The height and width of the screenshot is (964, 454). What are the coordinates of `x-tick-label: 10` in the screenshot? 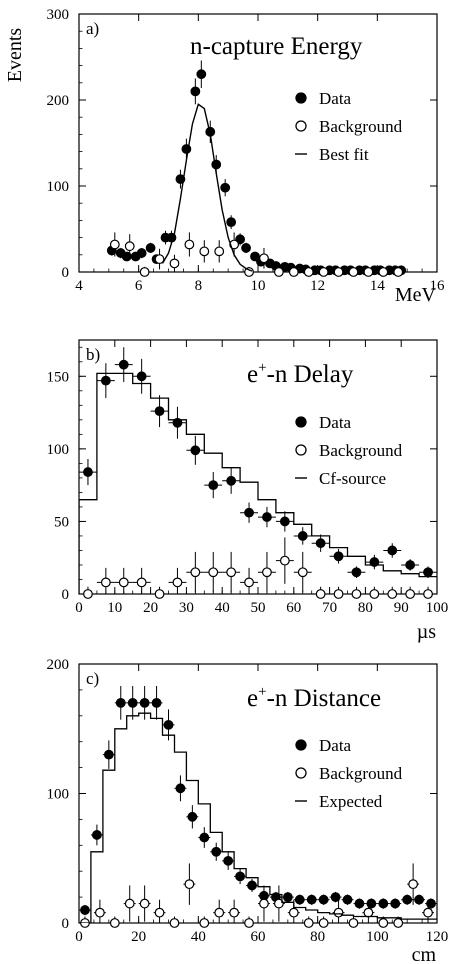 It's located at (114, 608).